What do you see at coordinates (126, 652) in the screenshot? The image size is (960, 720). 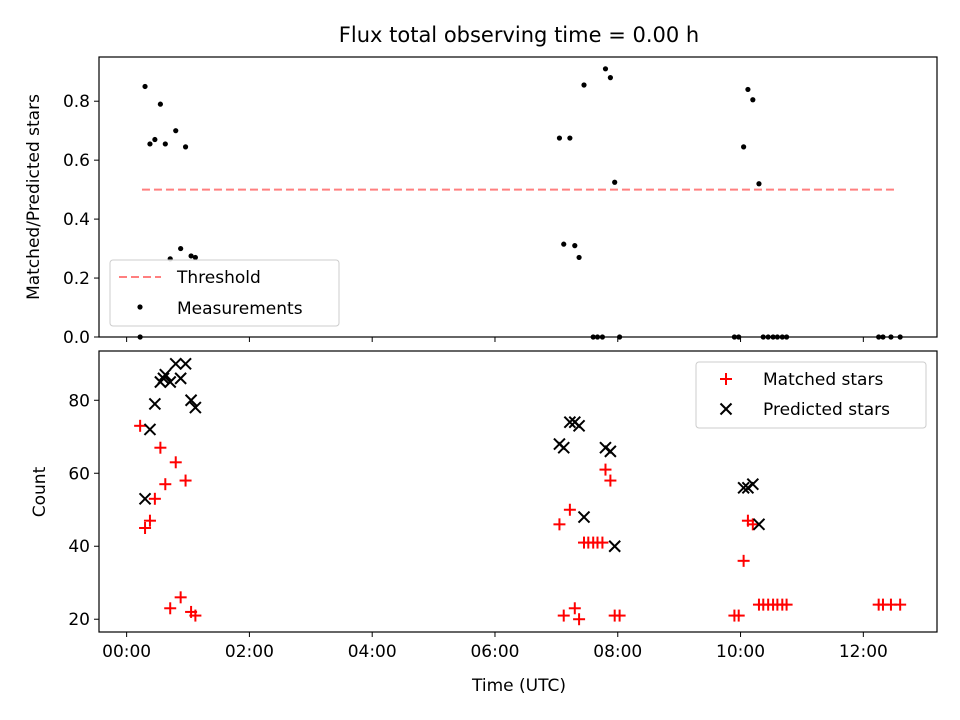 I see `x-tick-label: 00:00` at bounding box center [126, 652].